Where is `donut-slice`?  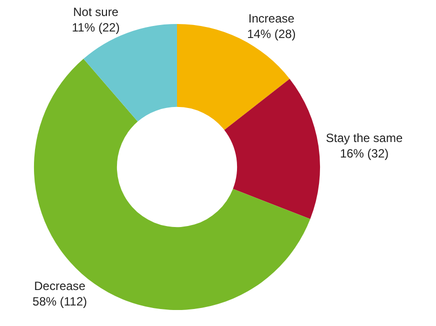 donut-slice is located at coordinates (272, 149).